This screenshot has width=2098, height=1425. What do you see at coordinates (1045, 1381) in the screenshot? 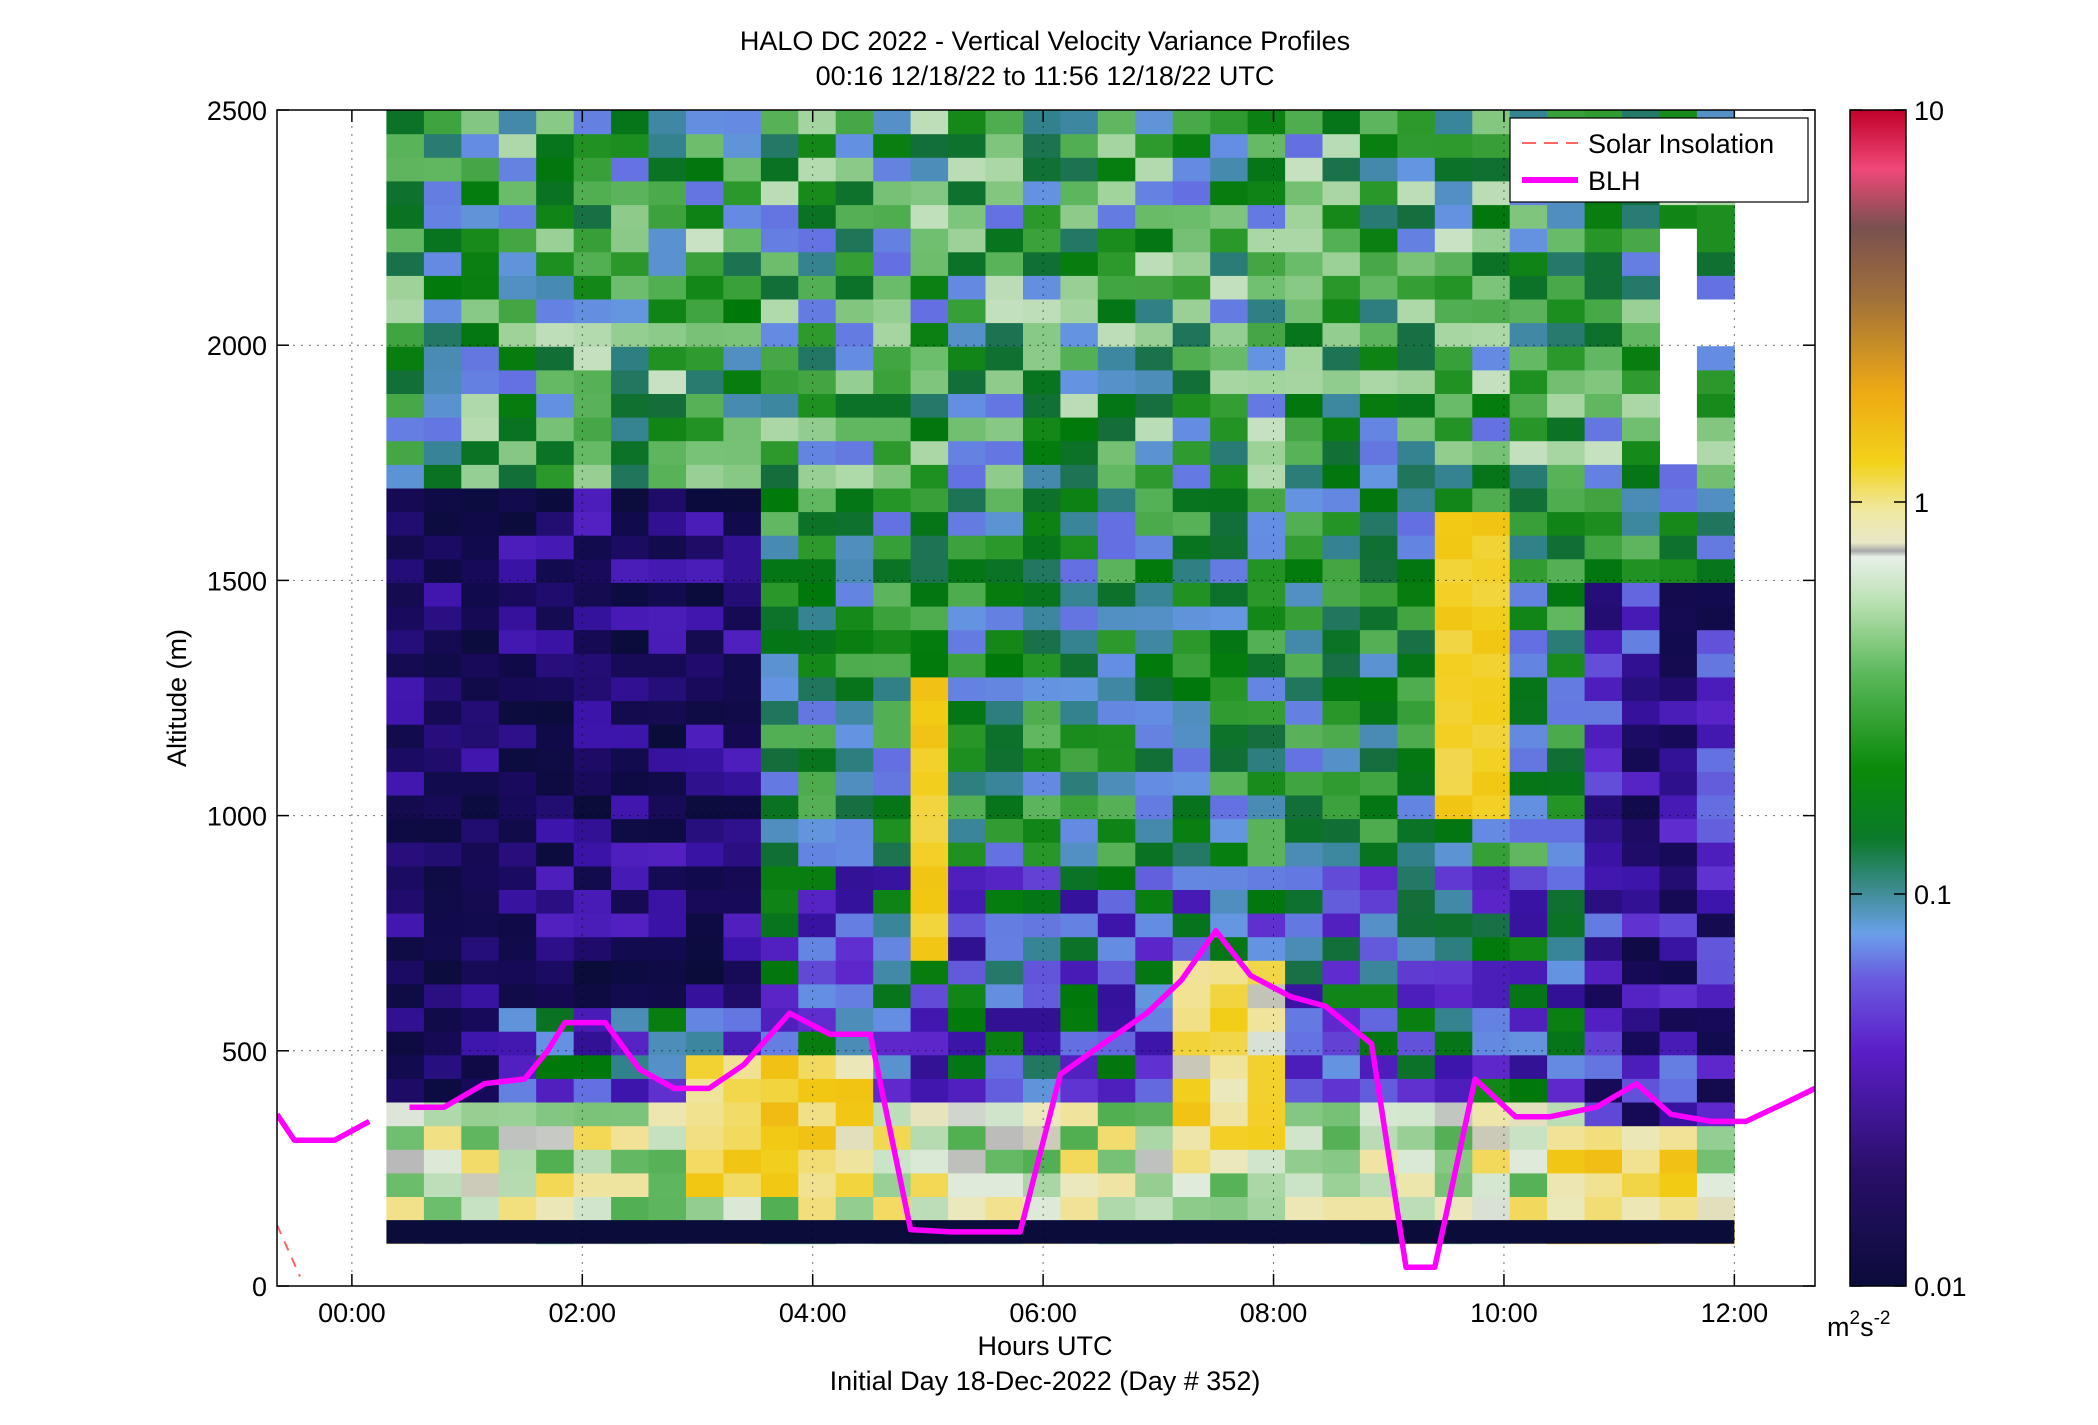
I see `x-axis-sublabel: Initial Day 18-Dec-2022 (Day # 352)` at bounding box center [1045, 1381].